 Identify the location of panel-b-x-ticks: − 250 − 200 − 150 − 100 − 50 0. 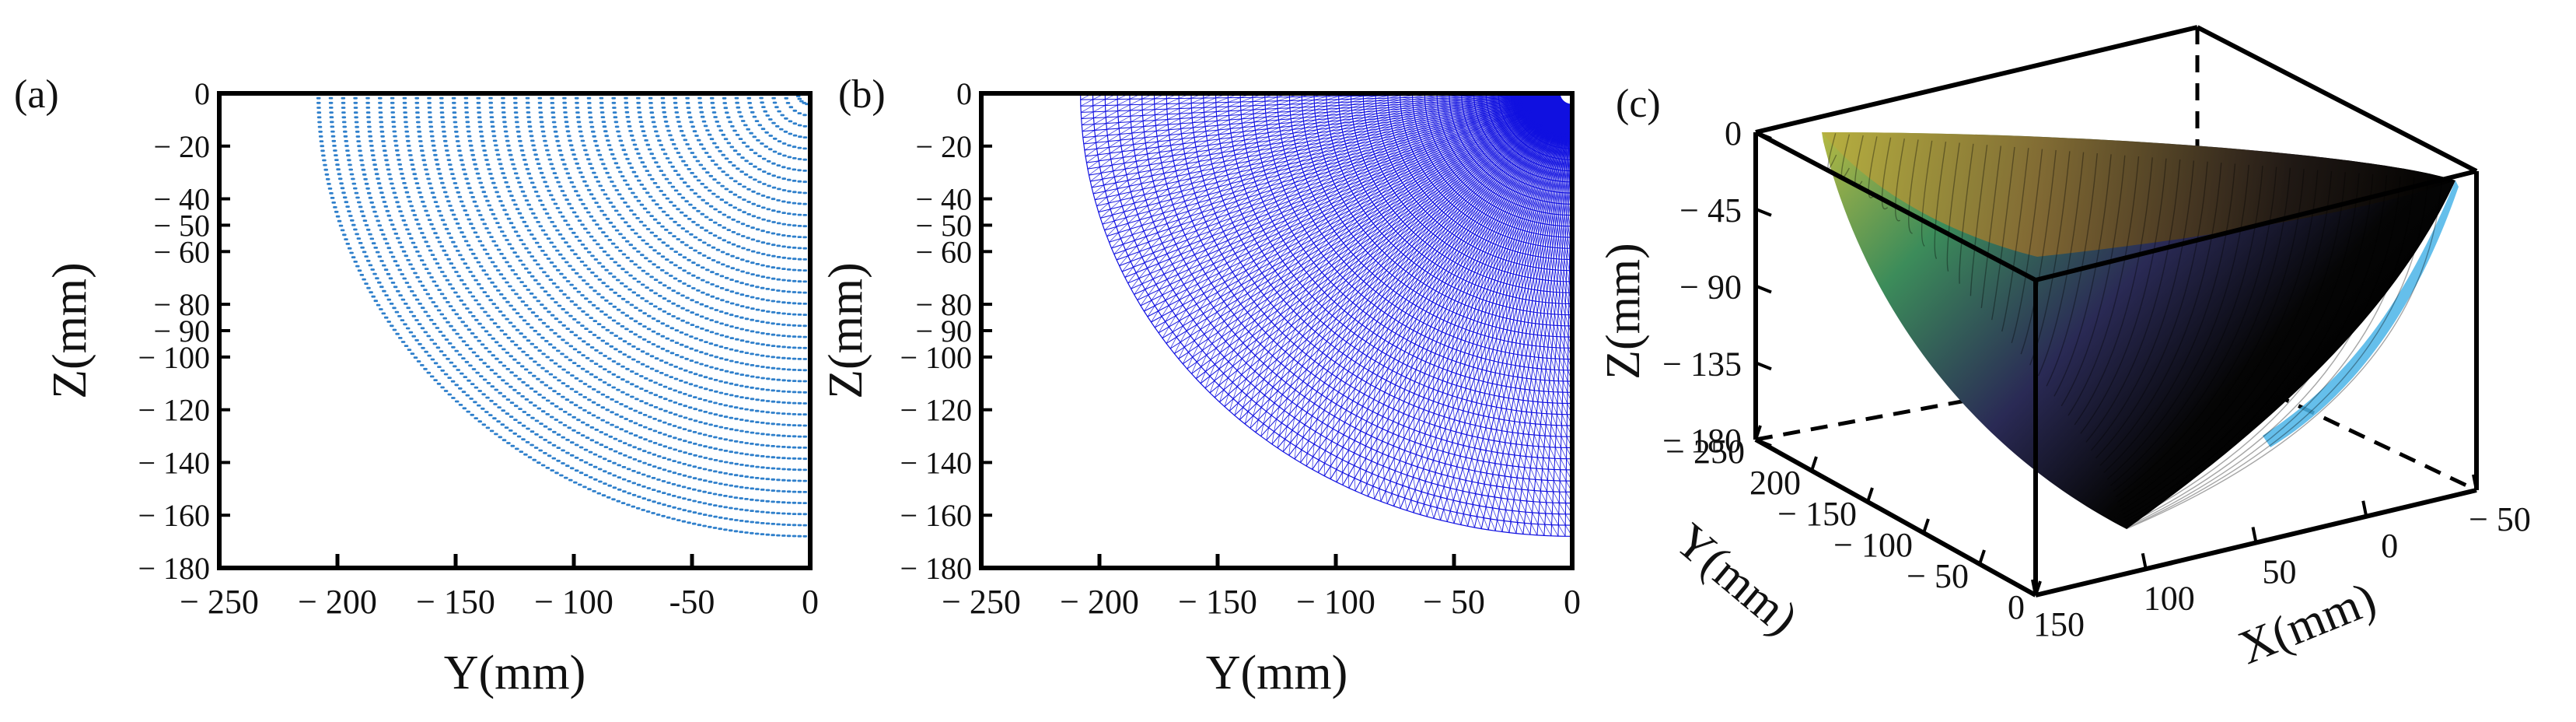
(1261, 587).